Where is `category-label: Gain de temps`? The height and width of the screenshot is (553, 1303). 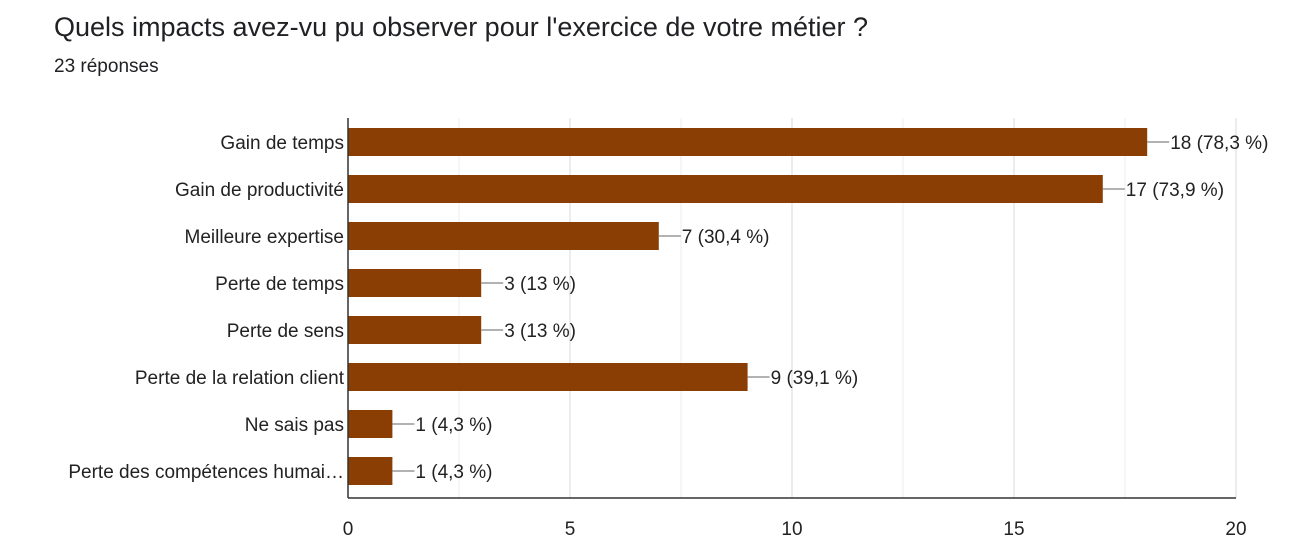 category-label: Gain de temps is located at coordinates (282, 143).